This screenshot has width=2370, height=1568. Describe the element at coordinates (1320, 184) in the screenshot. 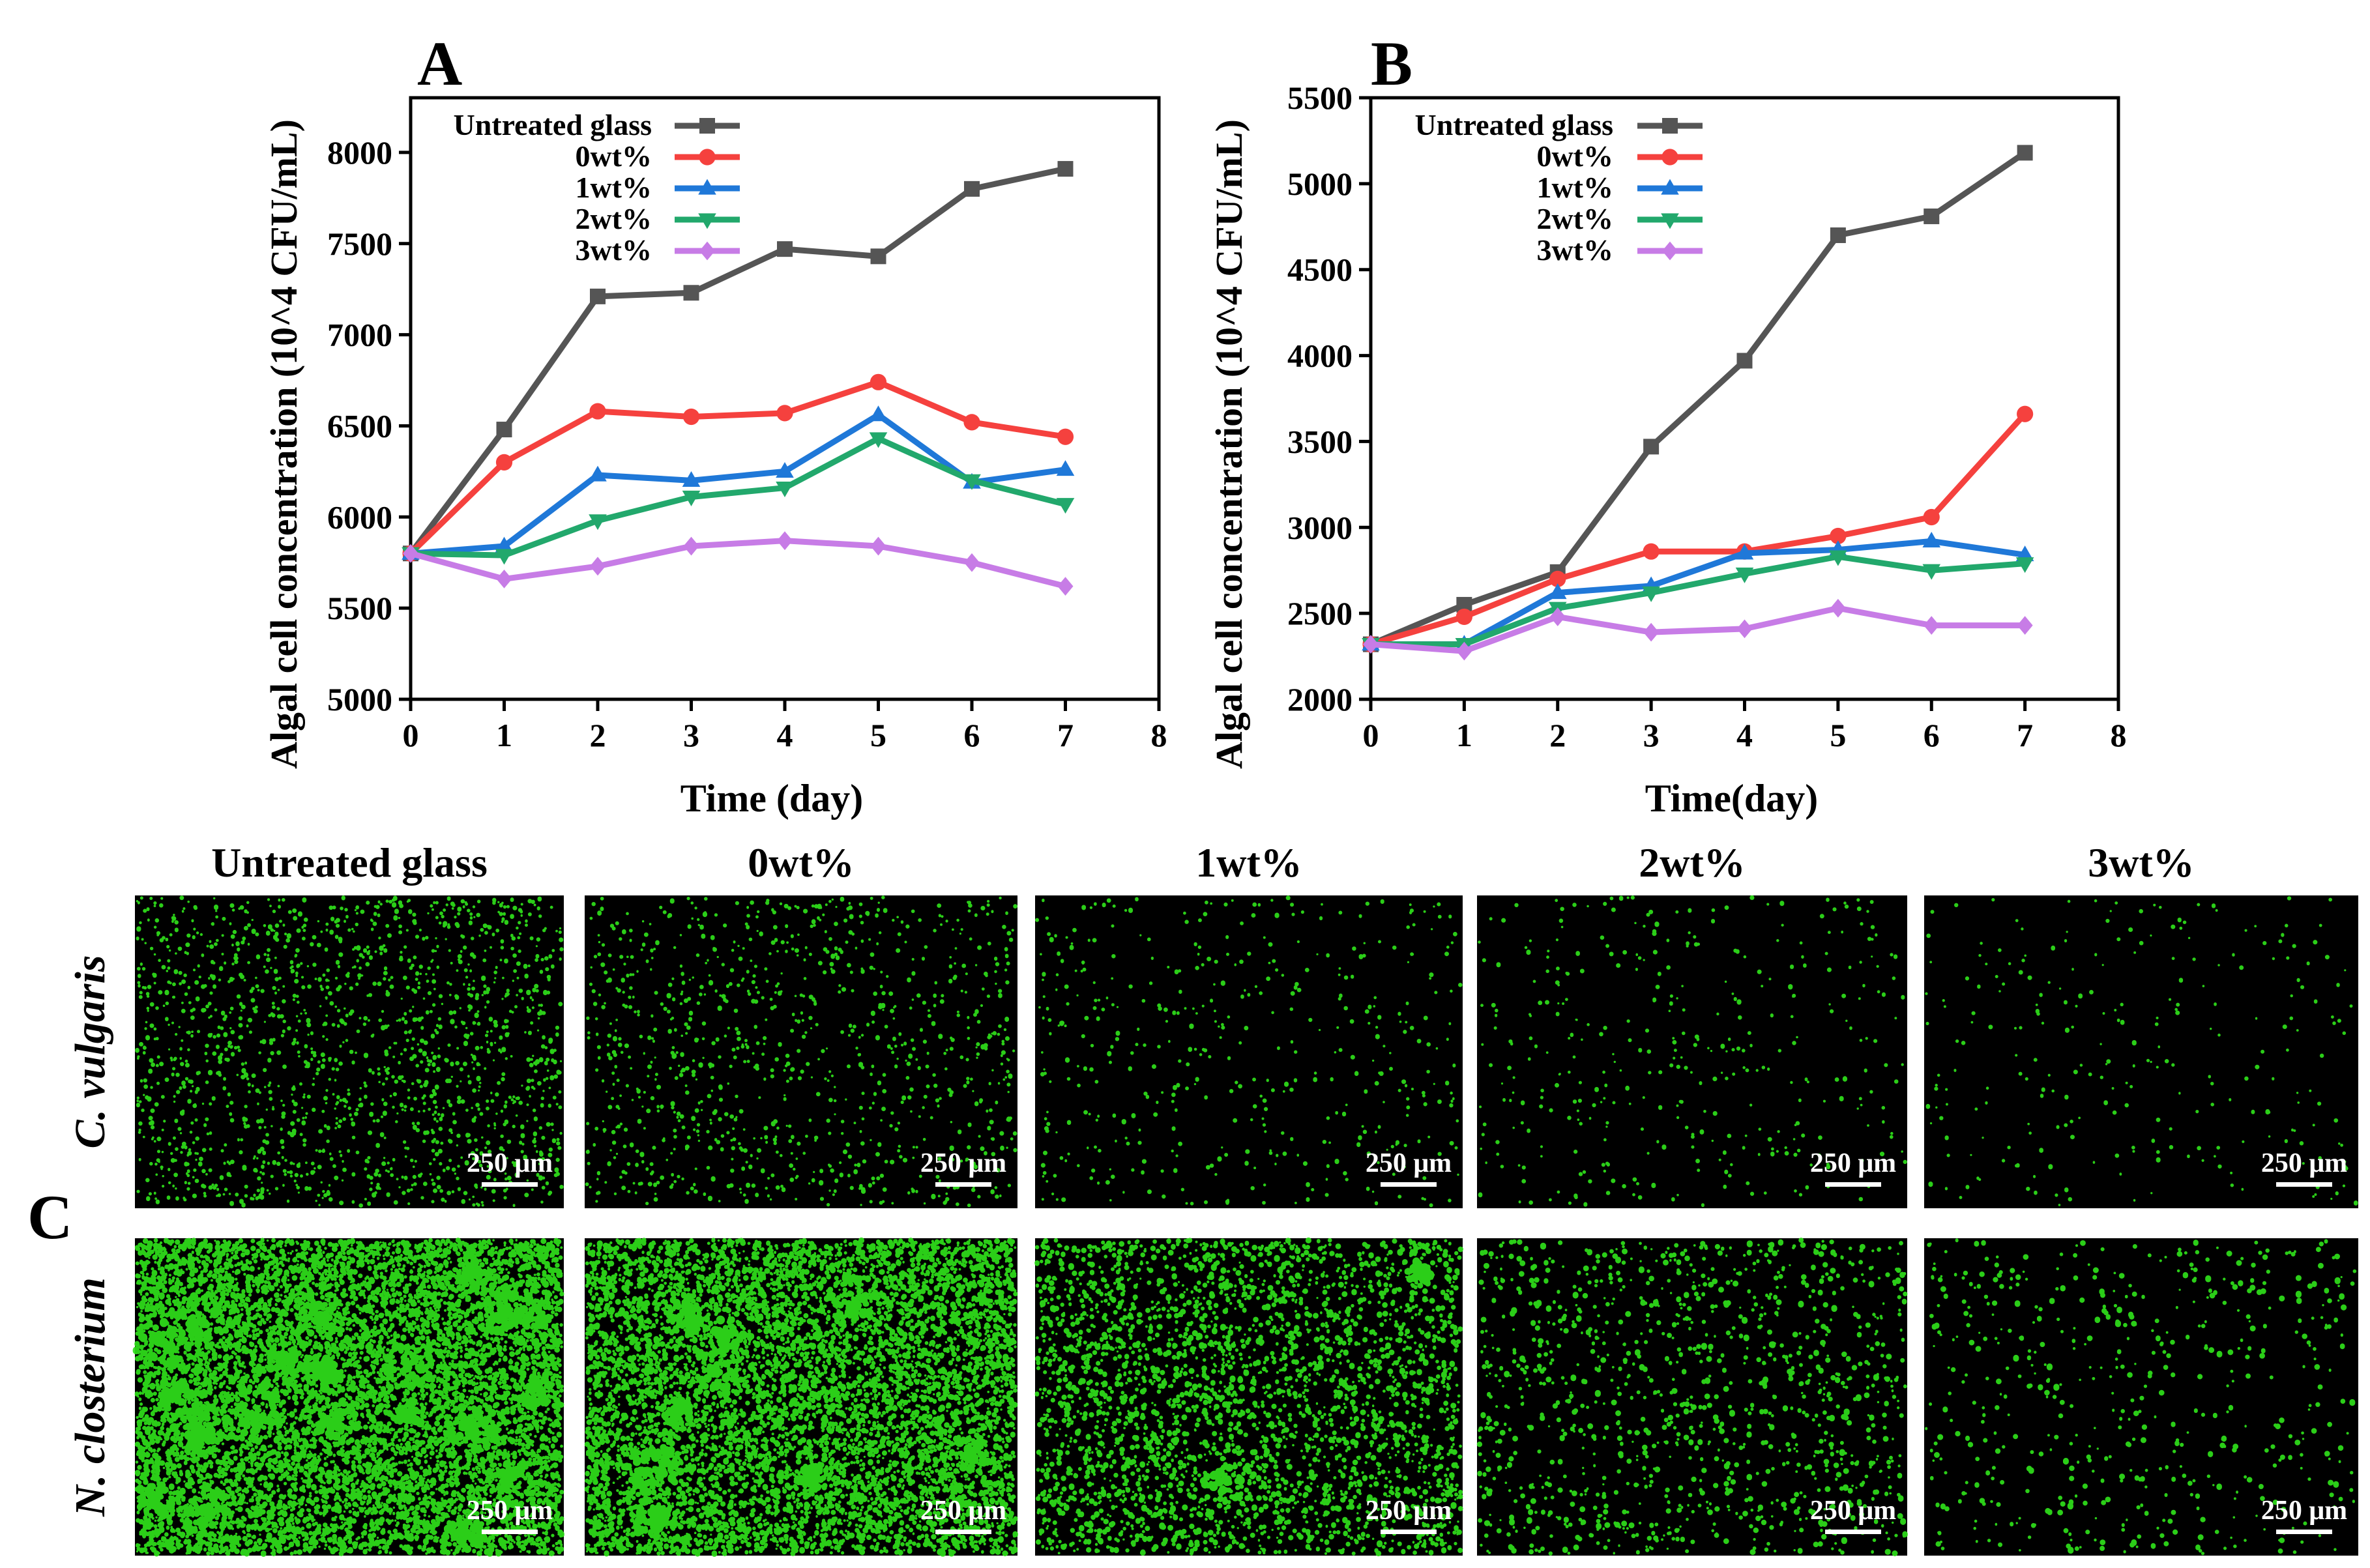

I see `y-tick-label: 5000` at that location.